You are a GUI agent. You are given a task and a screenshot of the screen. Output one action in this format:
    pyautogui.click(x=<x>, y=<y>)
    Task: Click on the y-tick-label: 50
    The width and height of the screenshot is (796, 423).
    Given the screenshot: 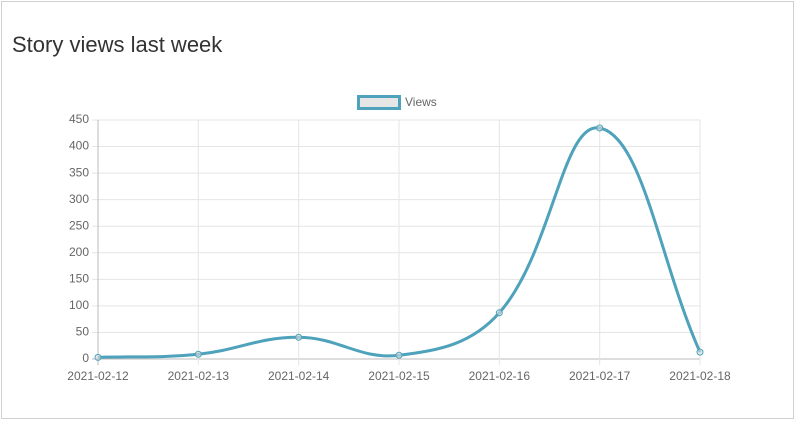 What is the action you would take?
    pyautogui.click(x=83, y=332)
    